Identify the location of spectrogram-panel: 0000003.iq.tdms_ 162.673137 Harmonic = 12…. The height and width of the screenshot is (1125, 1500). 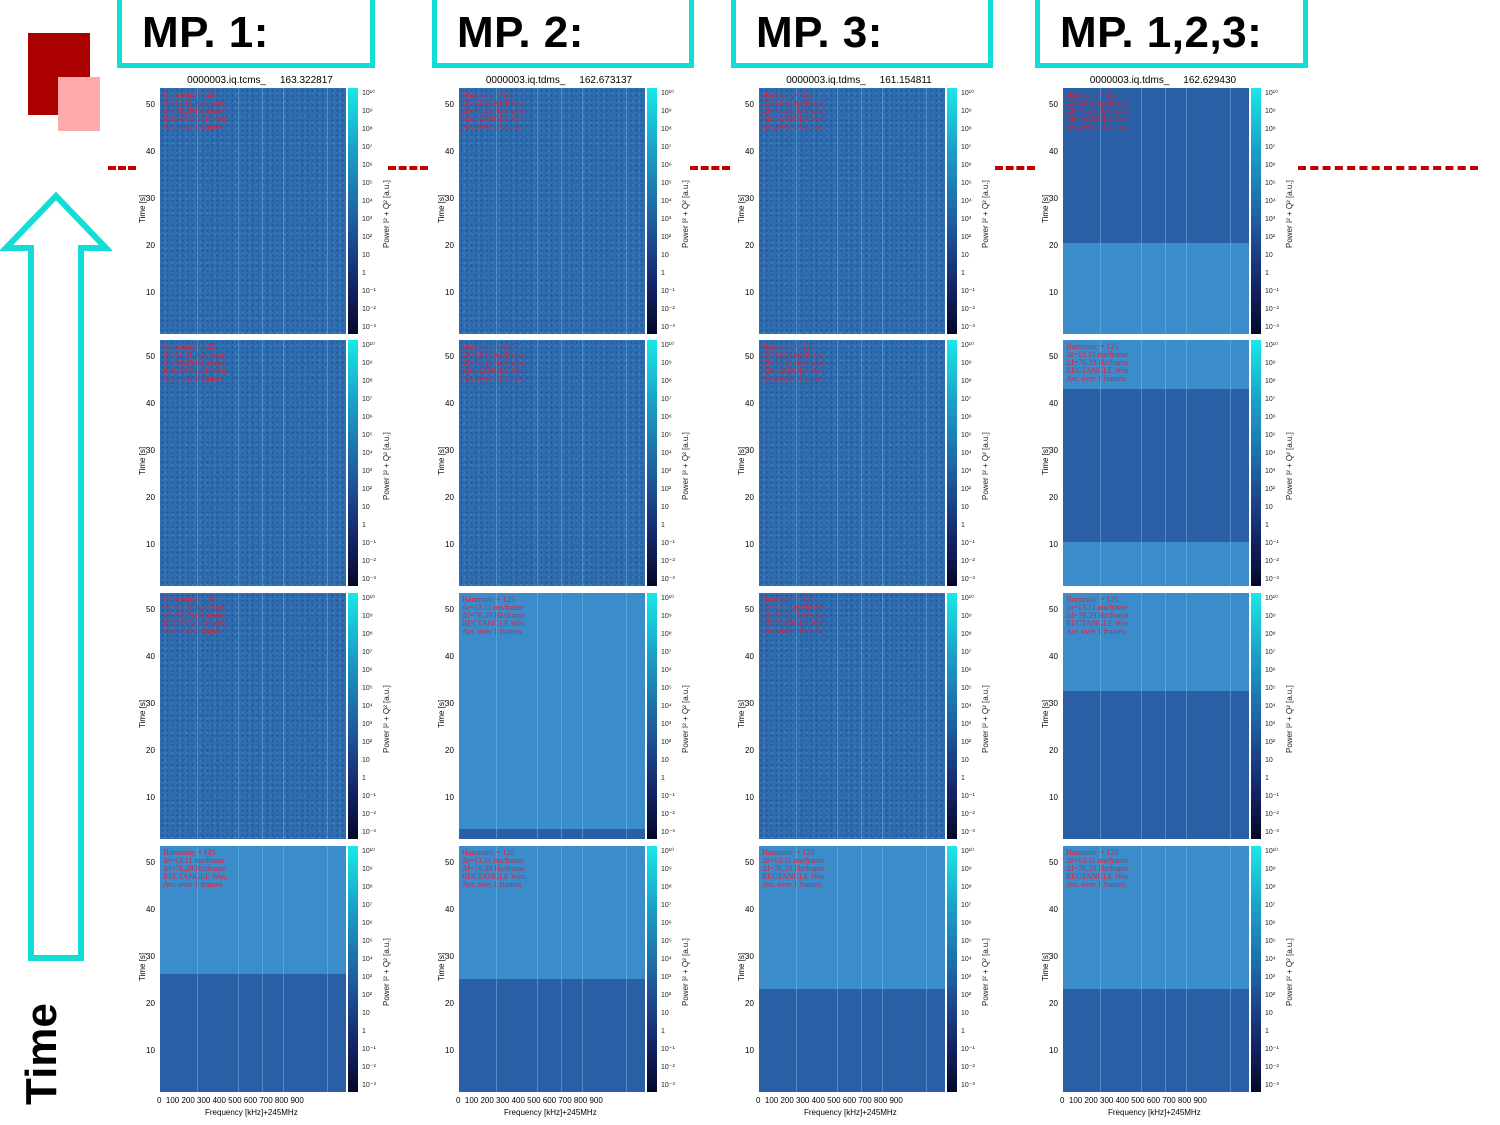
(563, 204).